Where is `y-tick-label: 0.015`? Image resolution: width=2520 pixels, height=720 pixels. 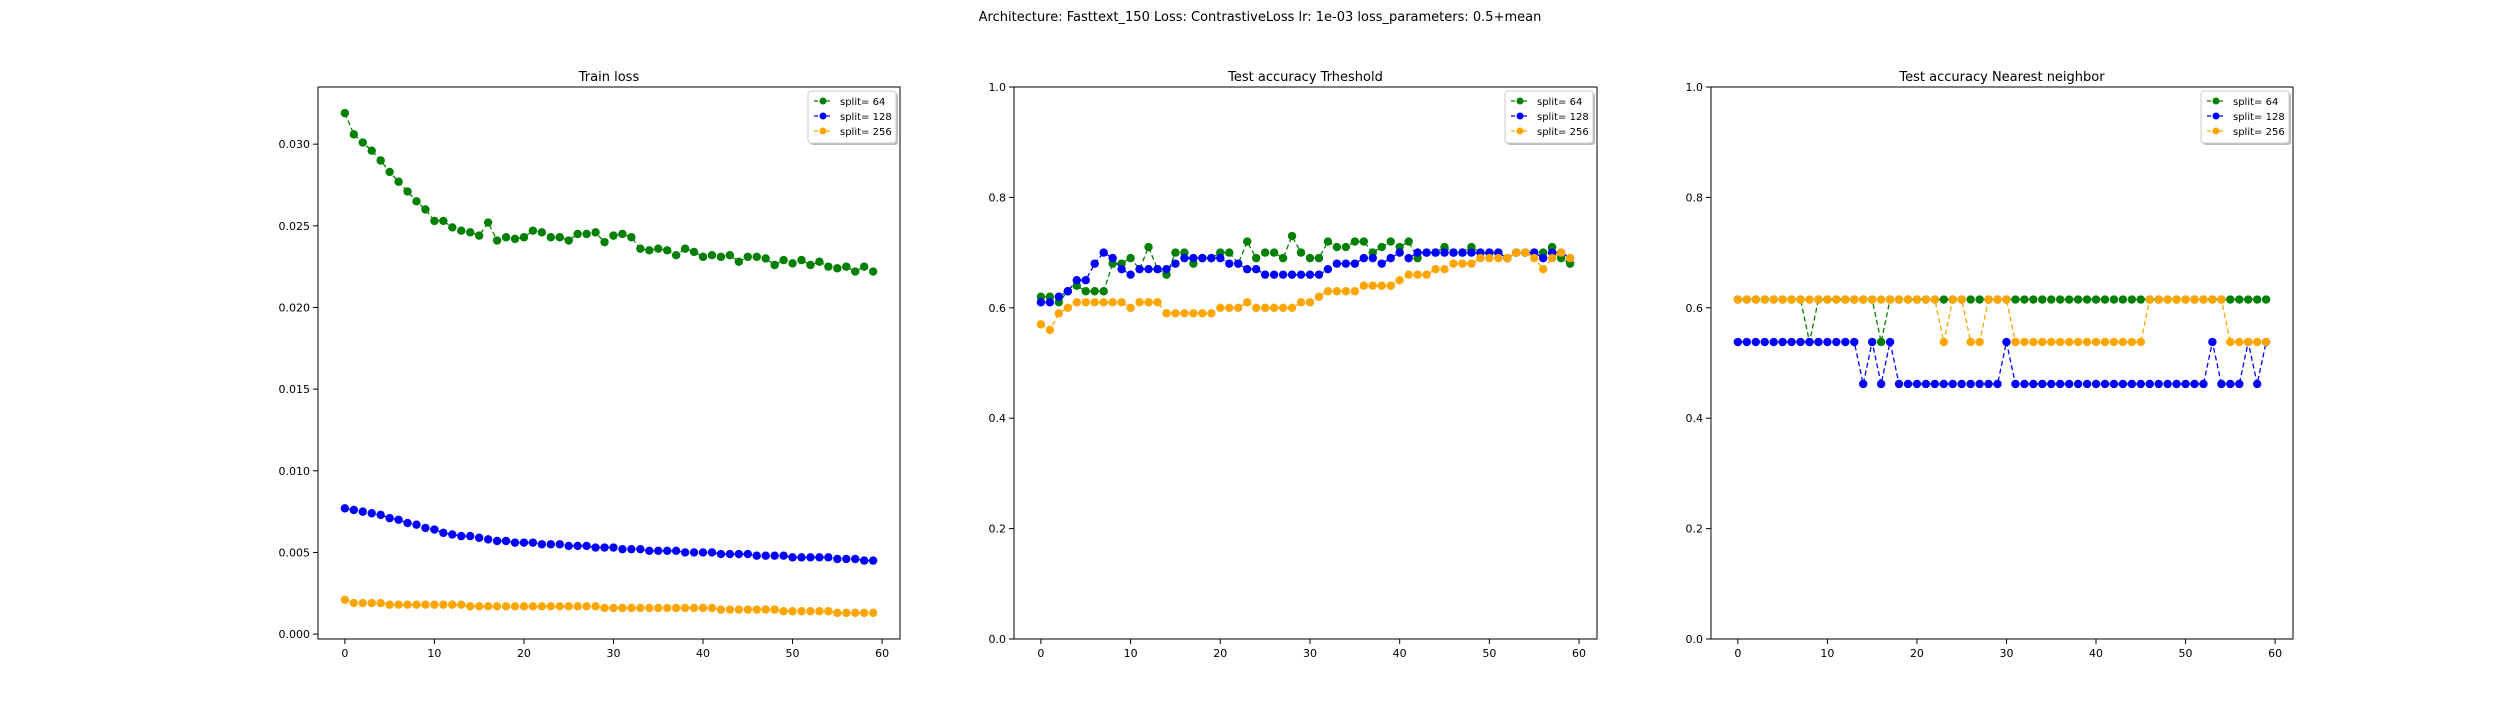 y-tick-label: 0.015 is located at coordinates (295, 389).